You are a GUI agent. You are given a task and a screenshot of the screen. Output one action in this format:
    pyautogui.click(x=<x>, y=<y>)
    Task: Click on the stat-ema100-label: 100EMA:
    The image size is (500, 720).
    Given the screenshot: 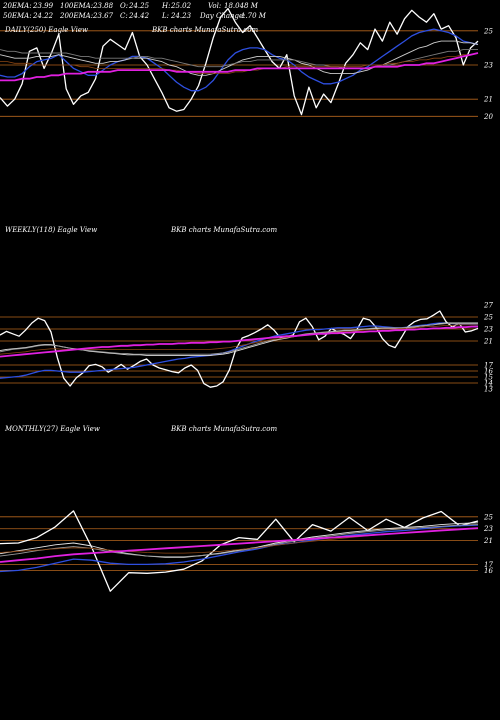 What is the action you would take?
    pyautogui.click(x=76, y=6)
    